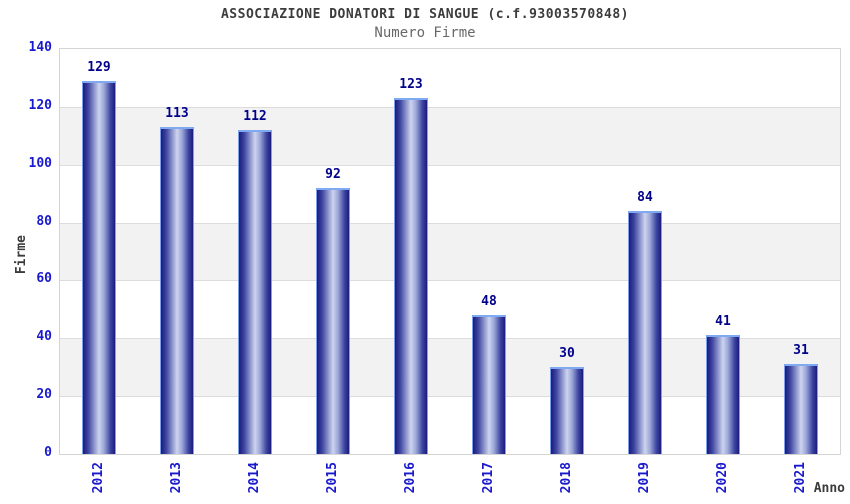 This screenshot has width=850, height=504. I want to click on y-tick-label: 80, so click(44, 221).